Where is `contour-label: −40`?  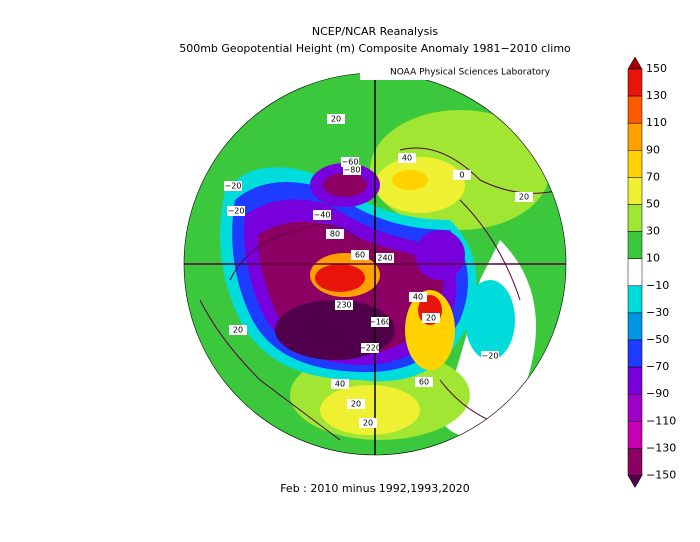
contour-label: −40 is located at coordinates (322, 215).